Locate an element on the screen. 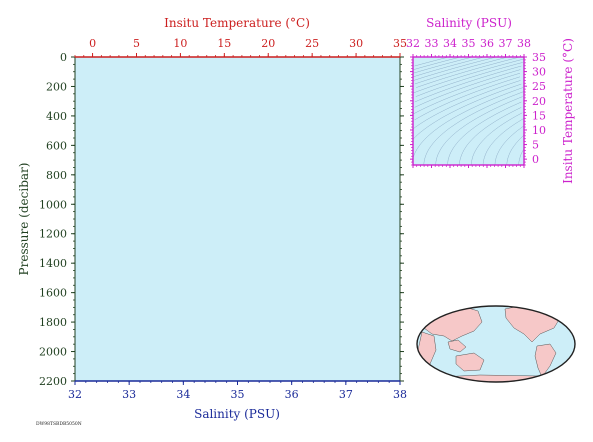 This screenshot has width=593, height=442. ts-salinity-tick-label: 35 is located at coordinates (469, 43).